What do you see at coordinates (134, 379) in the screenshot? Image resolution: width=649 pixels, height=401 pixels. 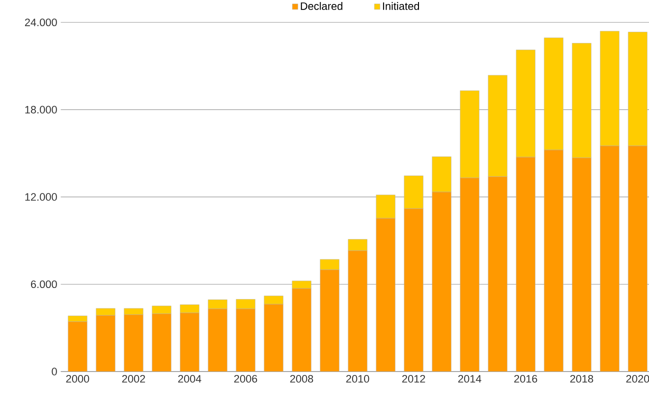 I see `x-tick-label: 2002` at bounding box center [134, 379].